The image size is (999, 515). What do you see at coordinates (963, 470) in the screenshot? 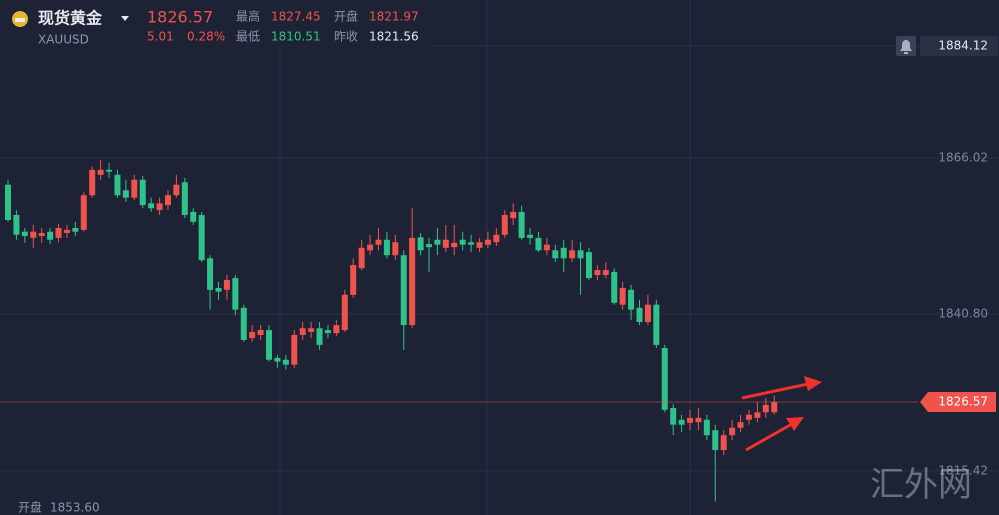
I see `y-tick-label: 1815.42` at bounding box center [963, 470].